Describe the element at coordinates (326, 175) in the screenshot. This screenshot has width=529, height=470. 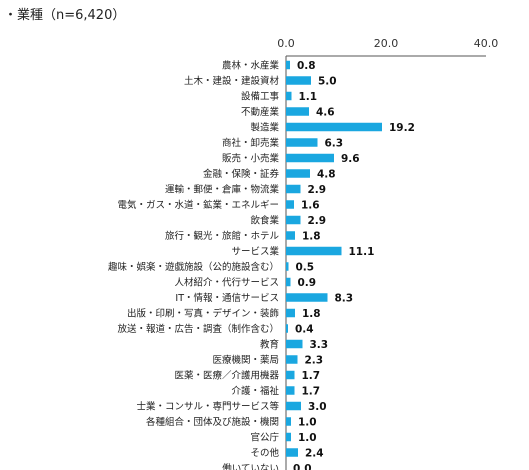
I see `value-label: 4.8` at that location.